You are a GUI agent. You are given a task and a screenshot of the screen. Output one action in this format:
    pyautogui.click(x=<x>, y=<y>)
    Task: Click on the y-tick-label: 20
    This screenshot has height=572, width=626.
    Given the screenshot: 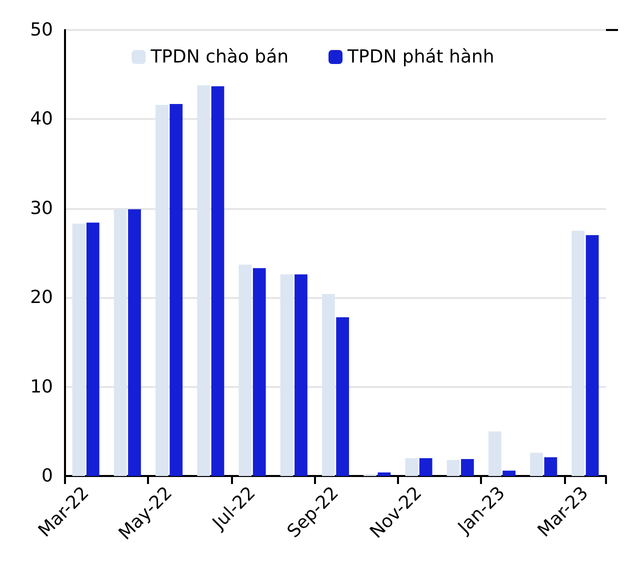 What is the action you would take?
    pyautogui.click(x=41, y=297)
    